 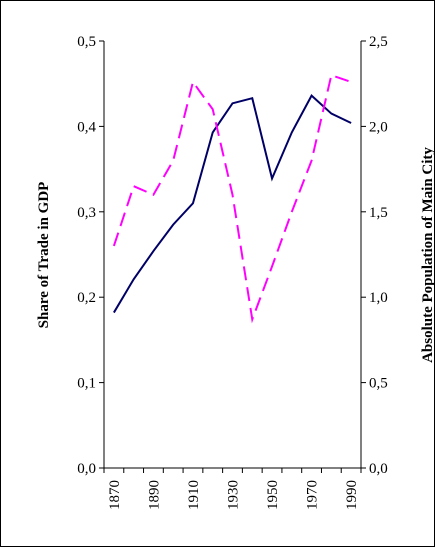 I want to click on right-tick-label: 2,5, so click(x=378, y=42).